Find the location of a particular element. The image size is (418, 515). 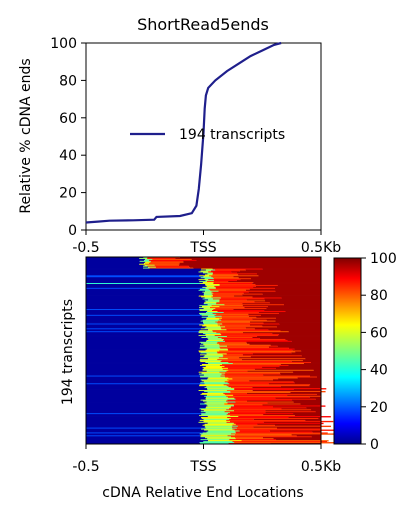

x-tick-label: -0.5 is located at coordinates (85, 248).